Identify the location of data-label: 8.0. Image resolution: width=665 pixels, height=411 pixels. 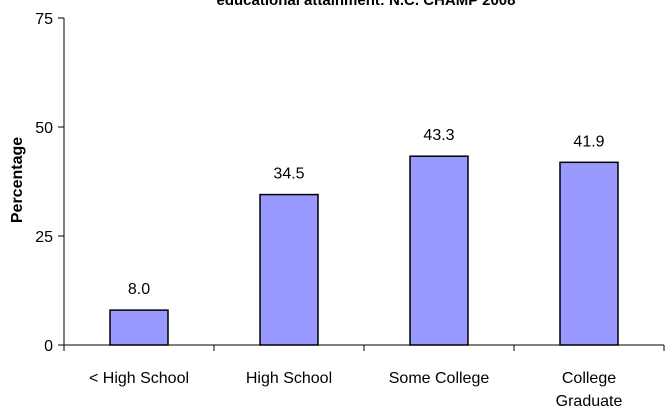
(139, 289).